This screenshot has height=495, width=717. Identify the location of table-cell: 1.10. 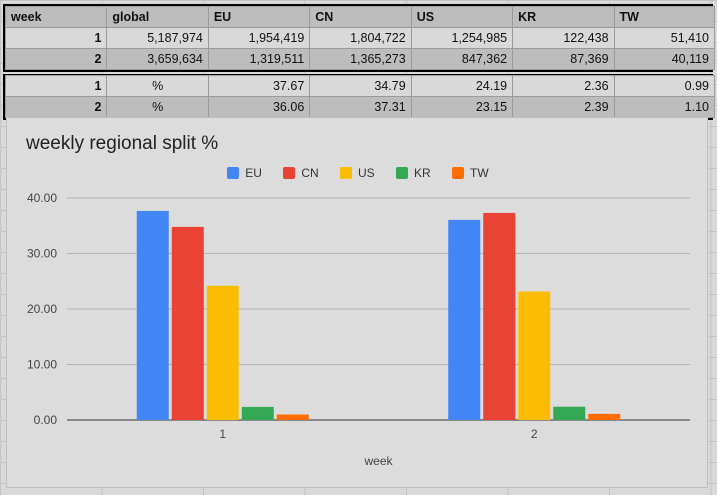
(664, 107).